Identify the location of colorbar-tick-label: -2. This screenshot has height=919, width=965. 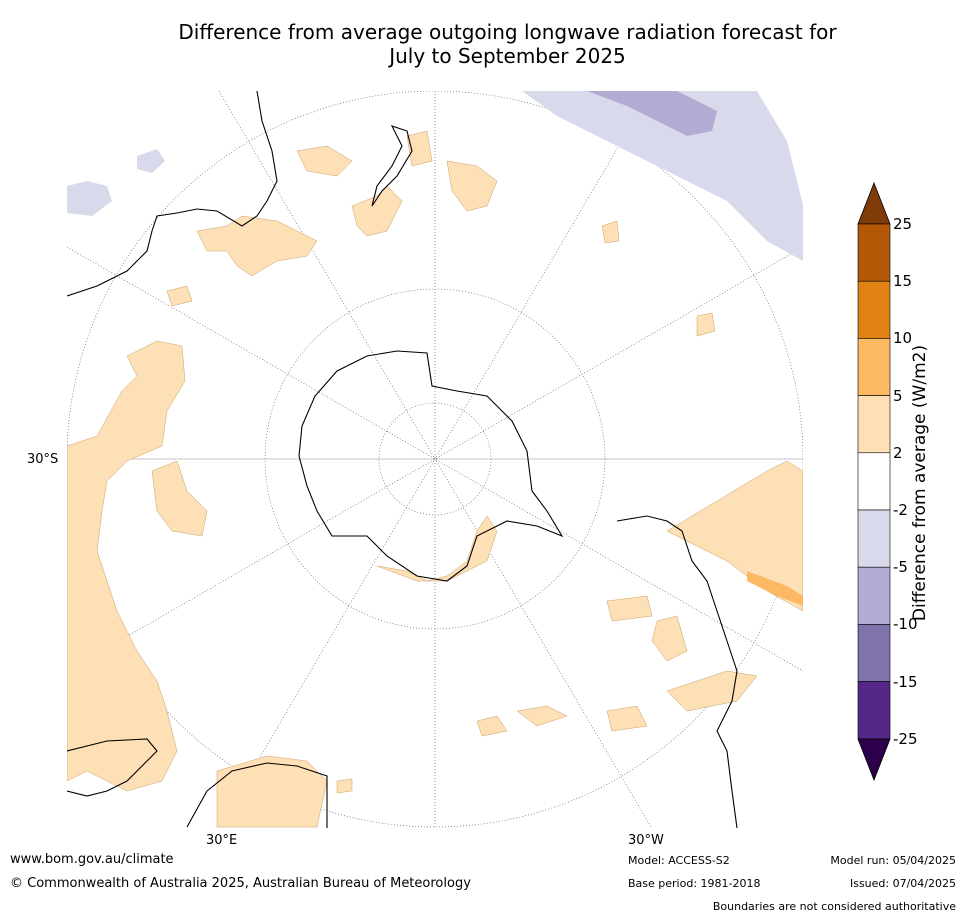
(900, 510).